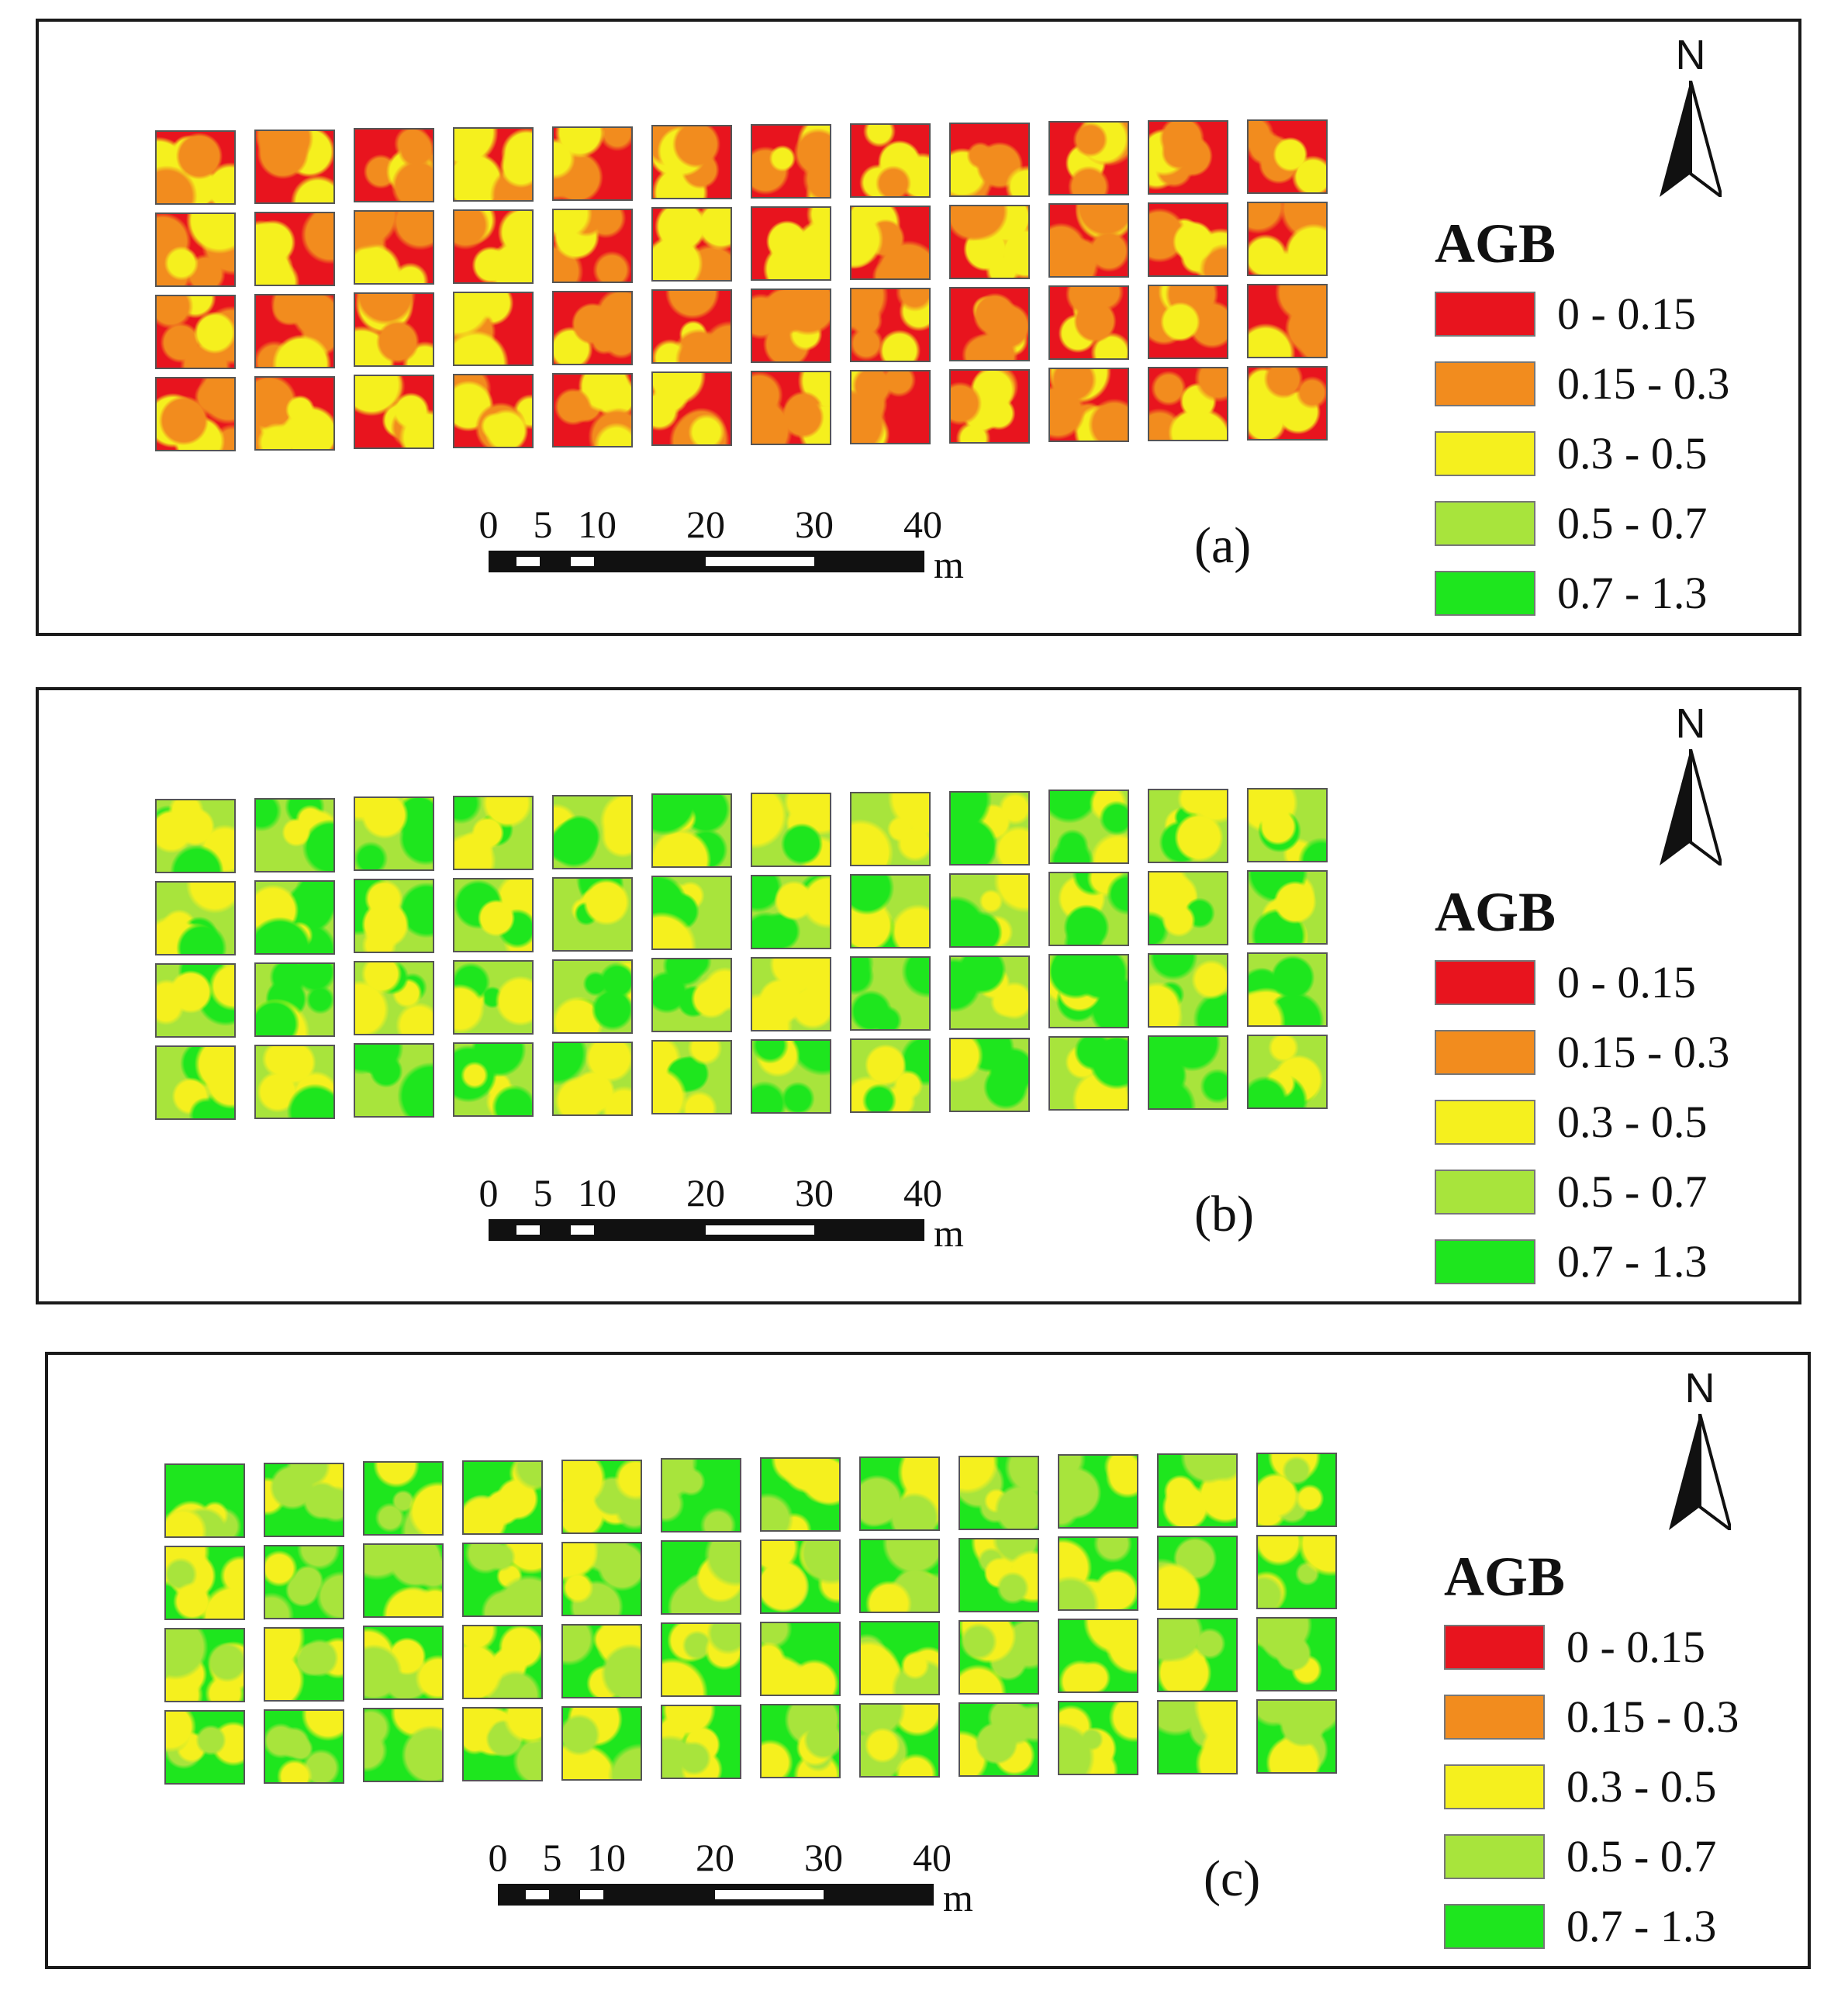 Image resolution: width=1848 pixels, height=2011 pixels. What do you see at coordinates (1632, 1122) in the screenshot?
I see `legend-label: 0.3 - 0.5` at bounding box center [1632, 1122].